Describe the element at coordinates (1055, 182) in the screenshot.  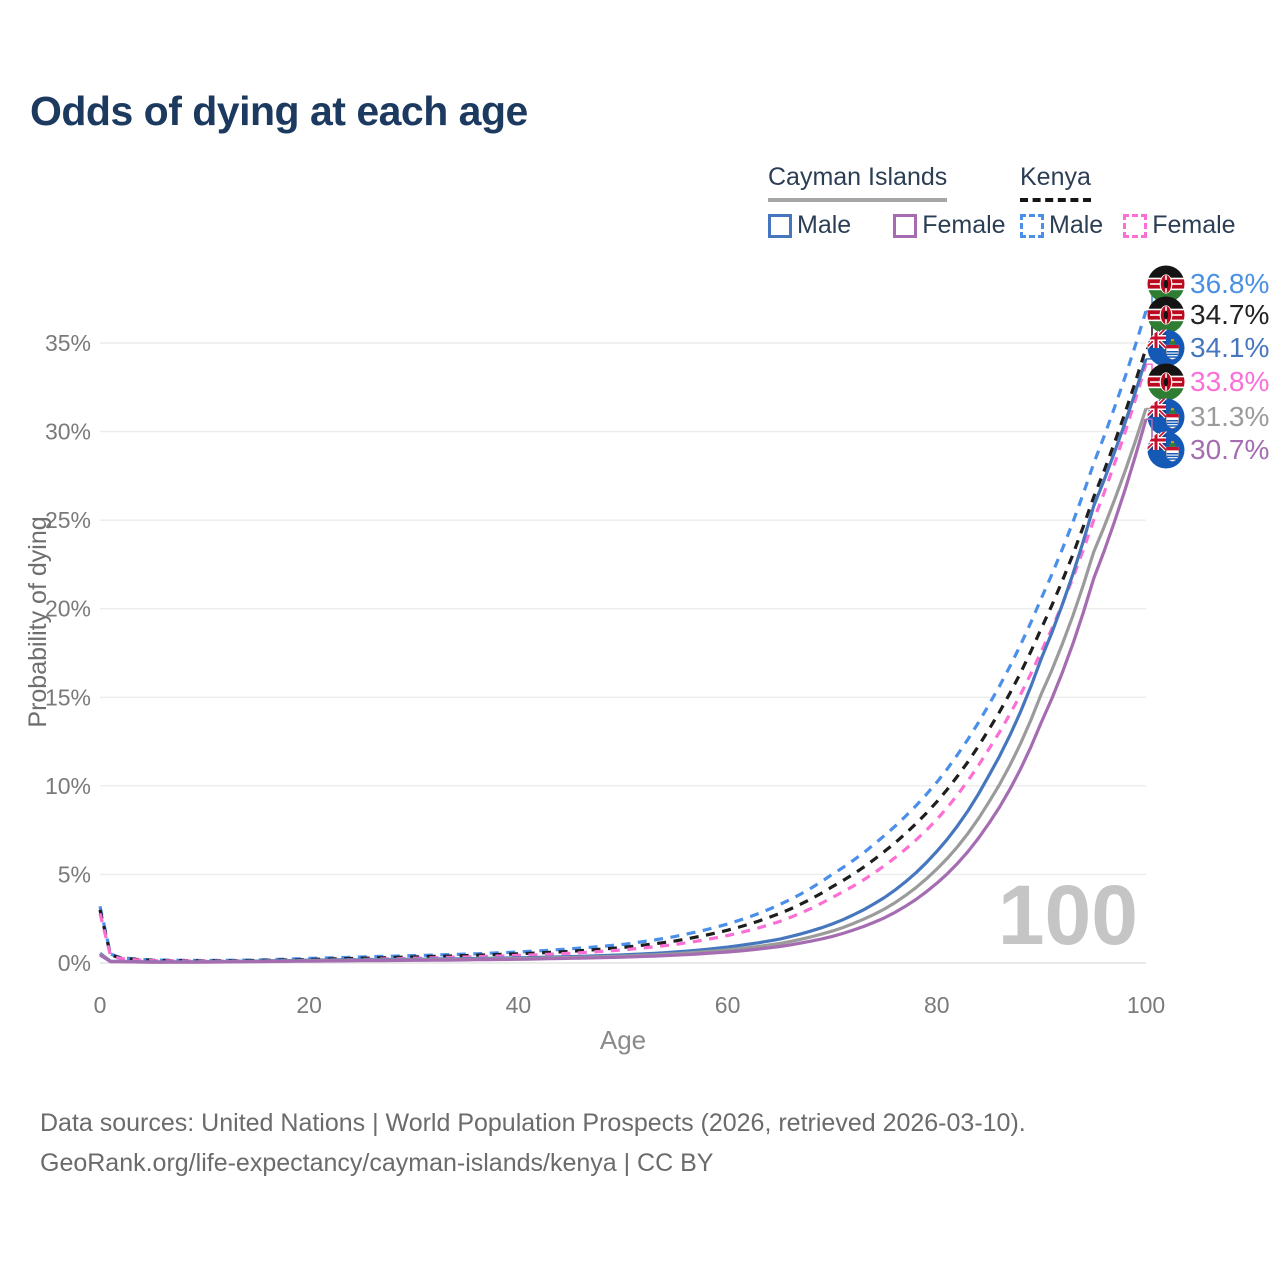
I see `legend-header-kenya: Kenya` at that location.